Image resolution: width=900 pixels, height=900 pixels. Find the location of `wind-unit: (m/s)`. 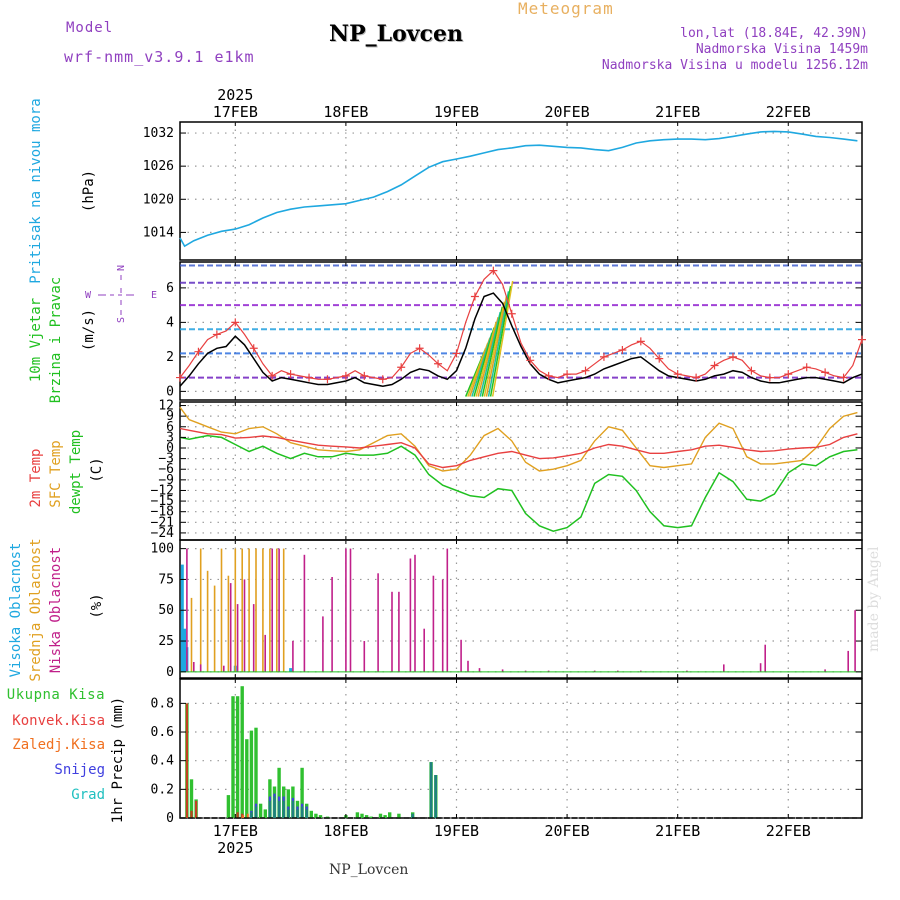

wind-unit: (m/s) is located at coordinates (89, 330).